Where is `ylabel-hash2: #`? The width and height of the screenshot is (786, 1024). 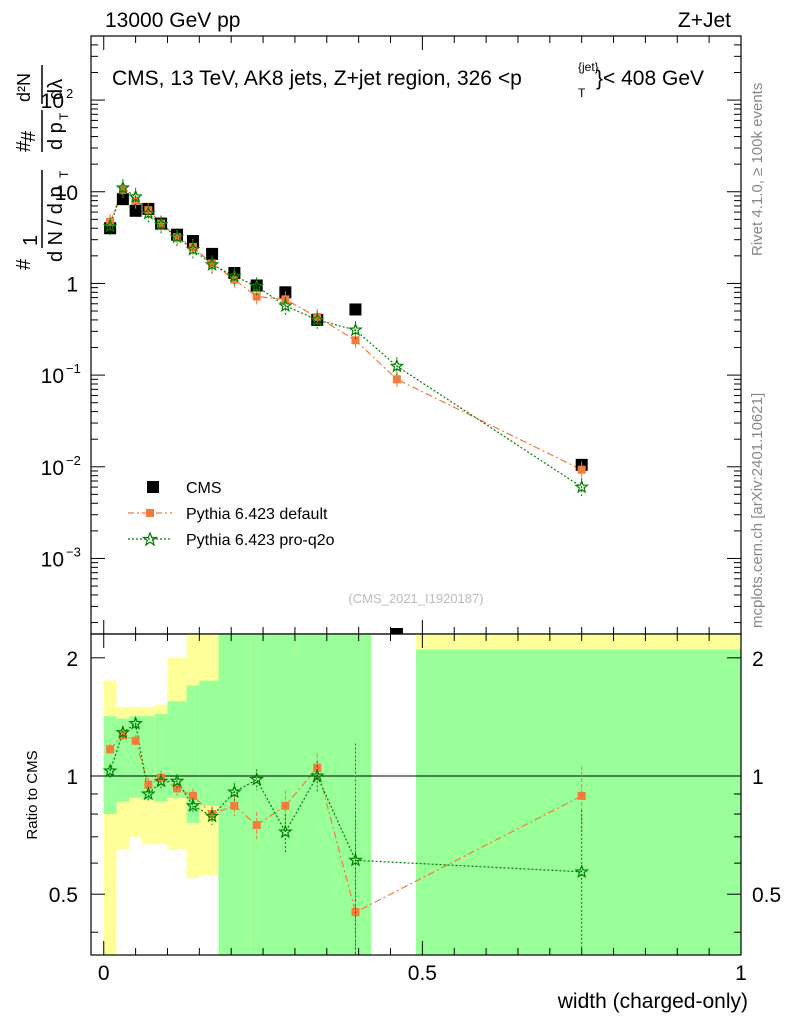
ylabel-hash2: # is located at coordinates (24, 146).